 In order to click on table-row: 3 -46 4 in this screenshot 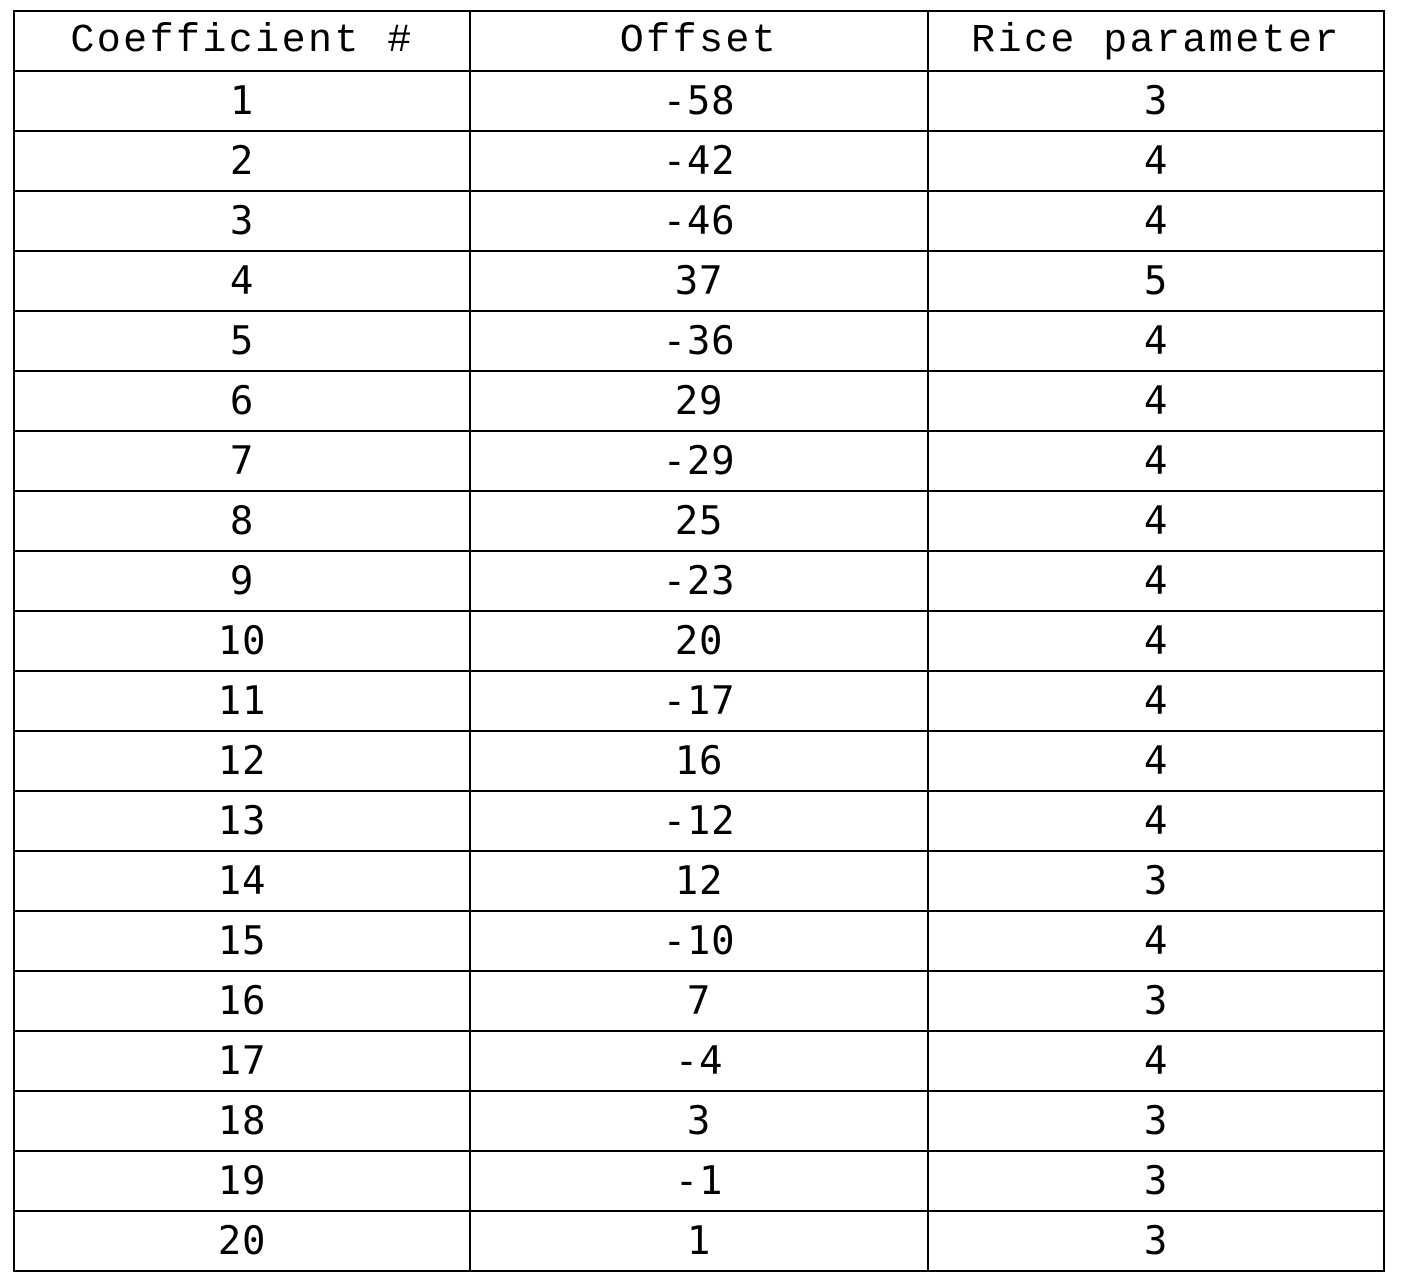, I will do `click(699, 221)`.